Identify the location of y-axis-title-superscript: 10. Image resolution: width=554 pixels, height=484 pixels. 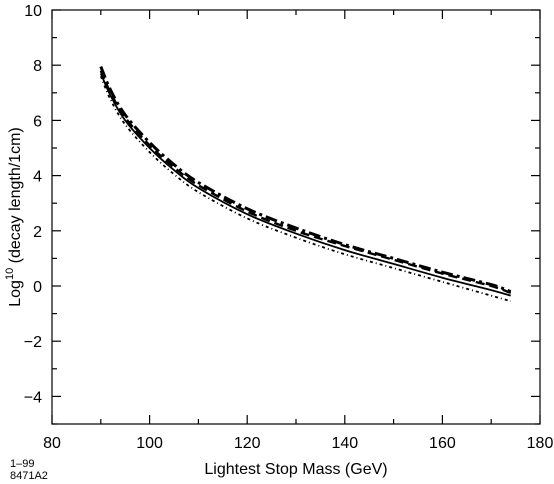
(10, 274).